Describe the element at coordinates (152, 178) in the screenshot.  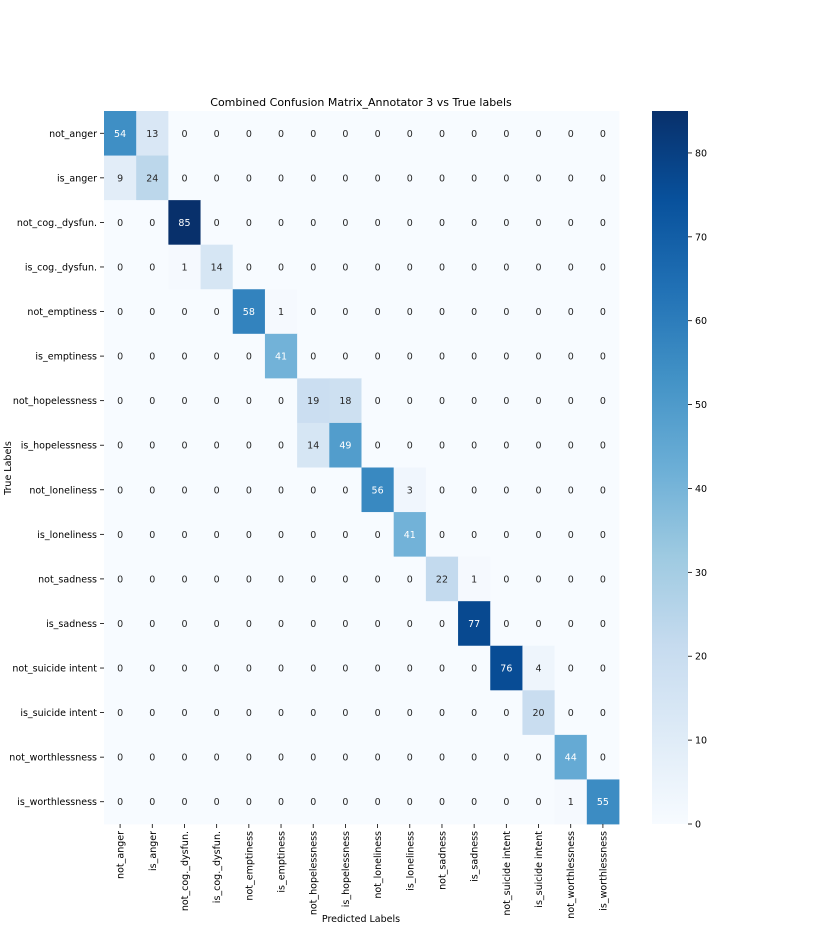
I see `cell-value: 24` at that location.